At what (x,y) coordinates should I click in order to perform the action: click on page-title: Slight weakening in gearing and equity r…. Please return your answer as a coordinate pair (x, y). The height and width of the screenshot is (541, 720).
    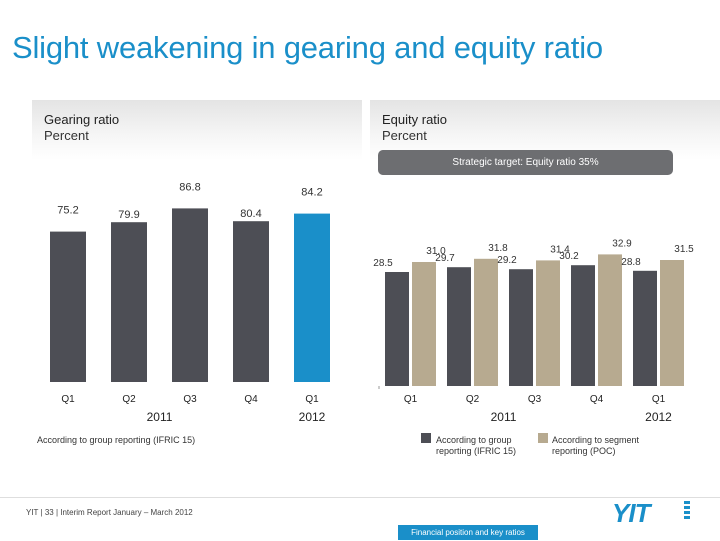
    Looking at the image, I should click on (307, 47).